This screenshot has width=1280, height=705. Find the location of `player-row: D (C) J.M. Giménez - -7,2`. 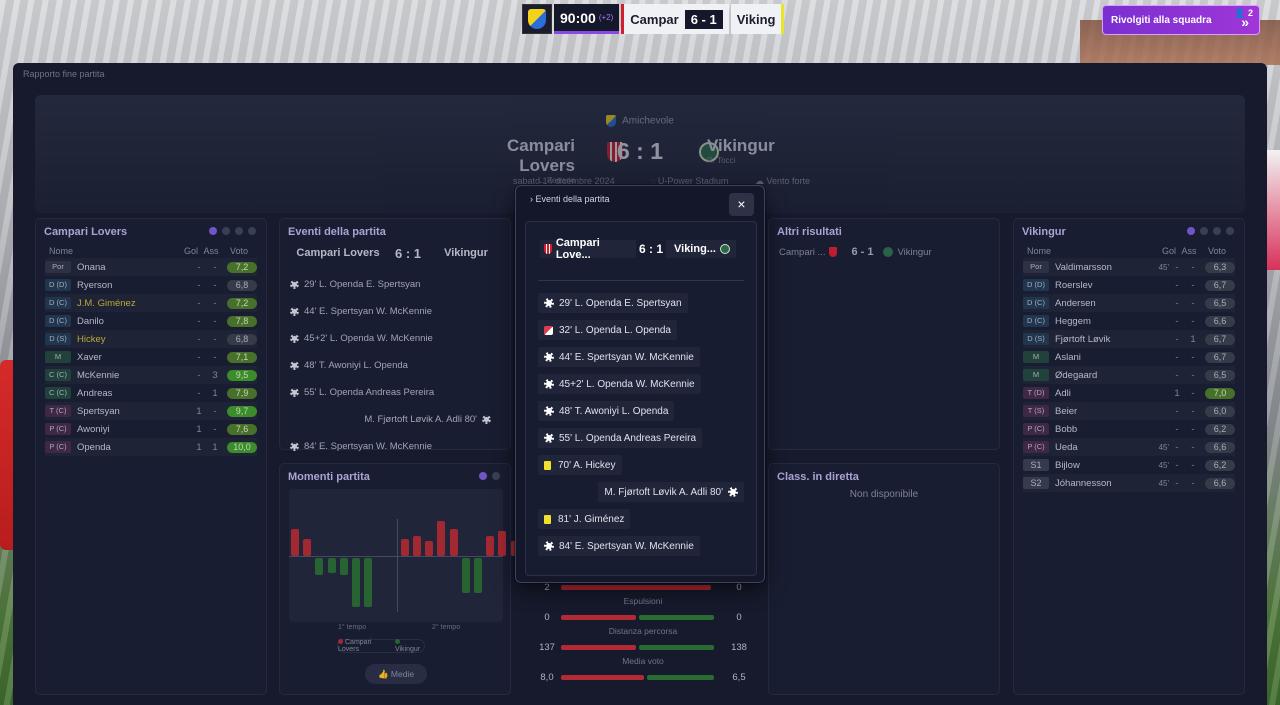

player-row: D (C) J.M. Giménez - -7,2 is located at coordinates (151, 303).